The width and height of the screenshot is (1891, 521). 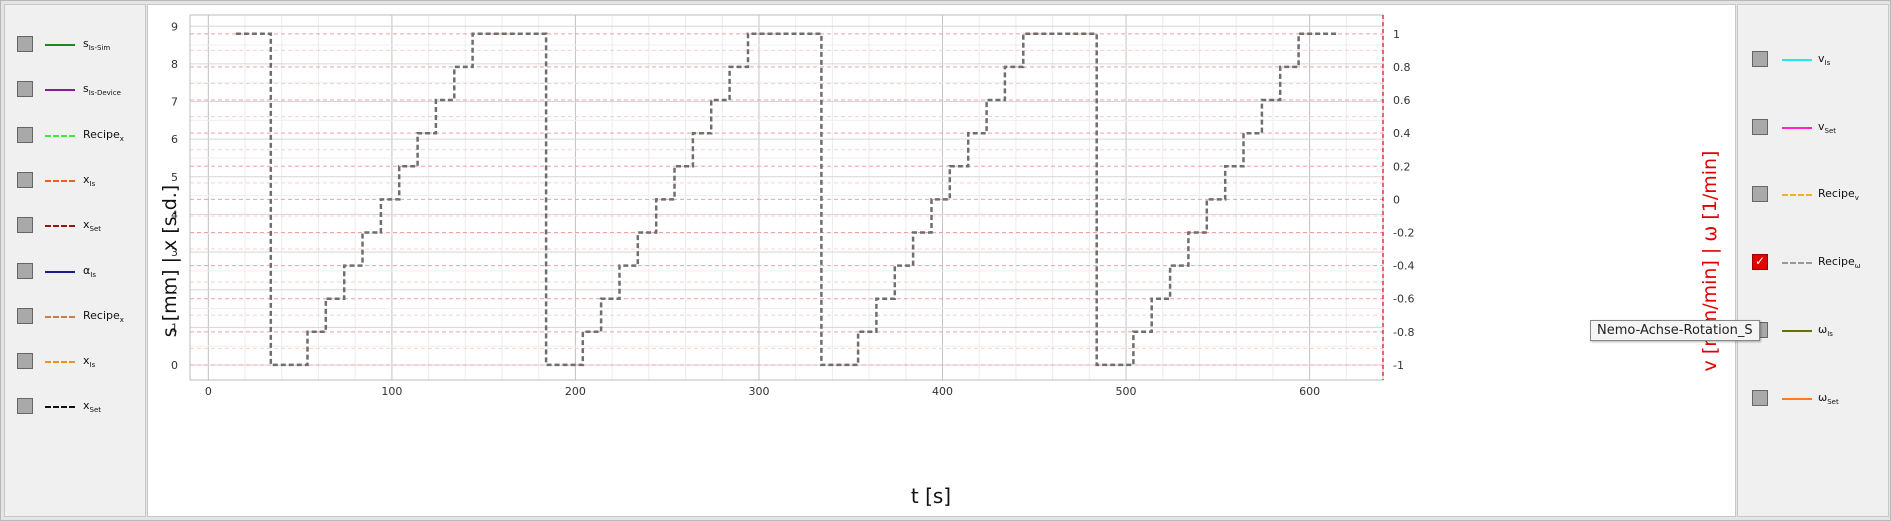 What do you see at coordinates (75, 44) in the screenshot?
I see `legend-item: sIs-Sim` at bounding box center [75, 44].